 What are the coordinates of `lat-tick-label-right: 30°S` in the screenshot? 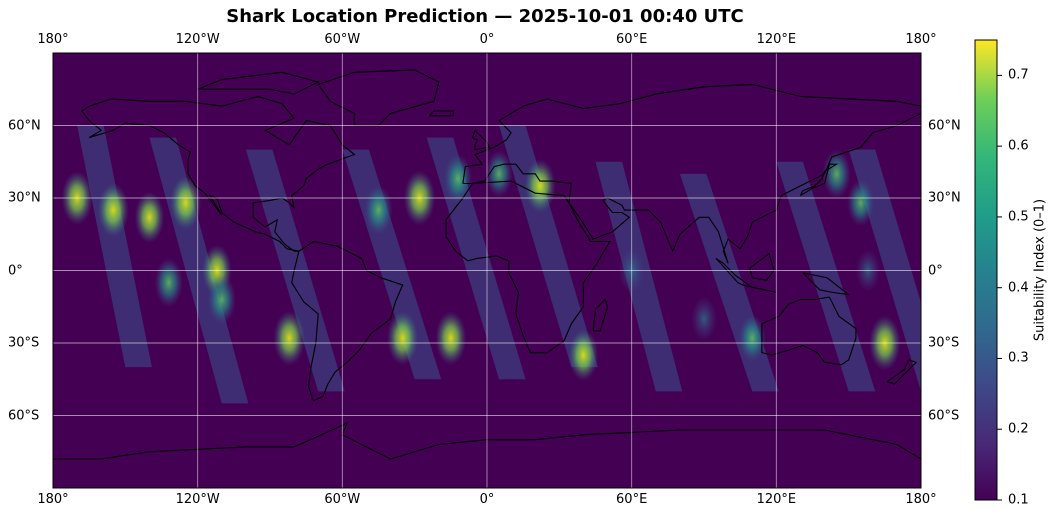 It's located at (944, 343).